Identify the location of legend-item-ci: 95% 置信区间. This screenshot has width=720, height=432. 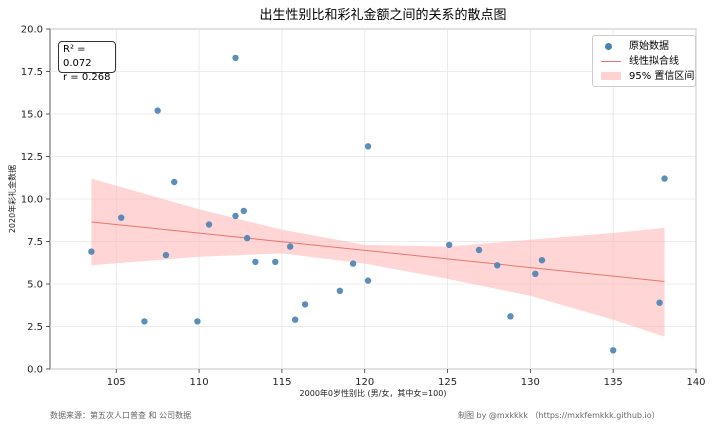
(644, 76).